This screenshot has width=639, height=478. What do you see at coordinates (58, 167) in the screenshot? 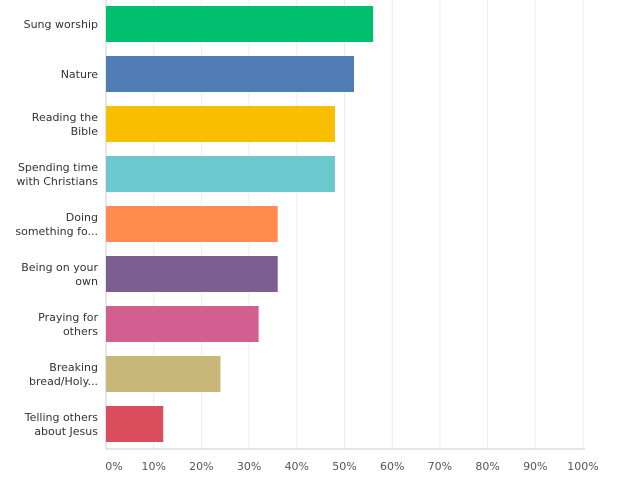
I see `category-label: Spending time` at bounding box center [58, 167].